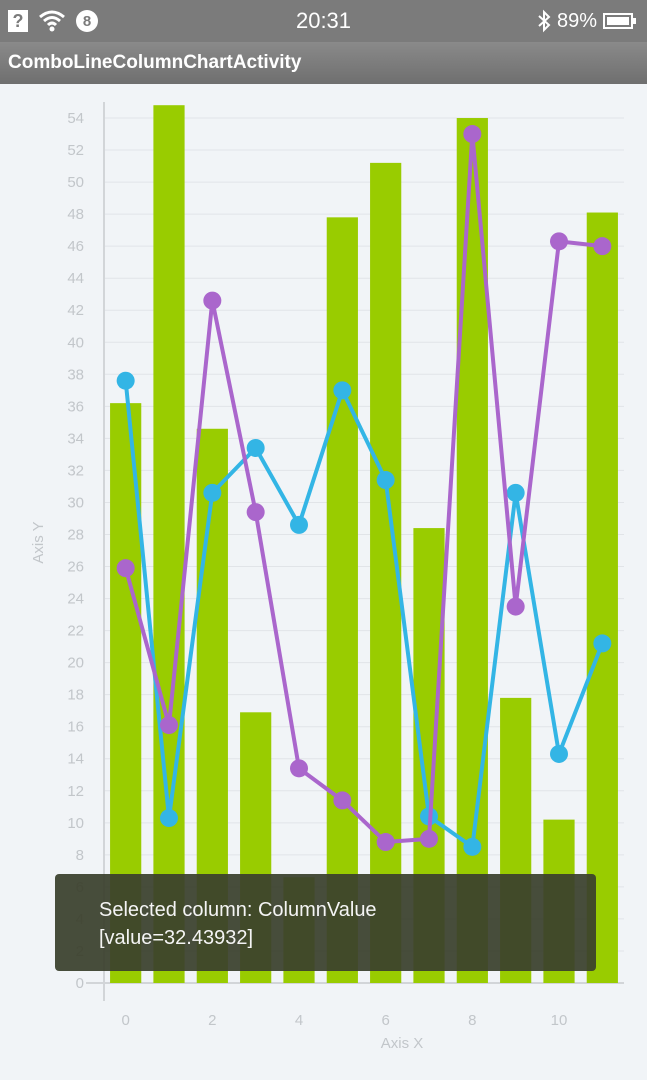 The width and height of the screenshot is (647, 1080). I want to click on y-tick-label: 32, so click(75, 470).